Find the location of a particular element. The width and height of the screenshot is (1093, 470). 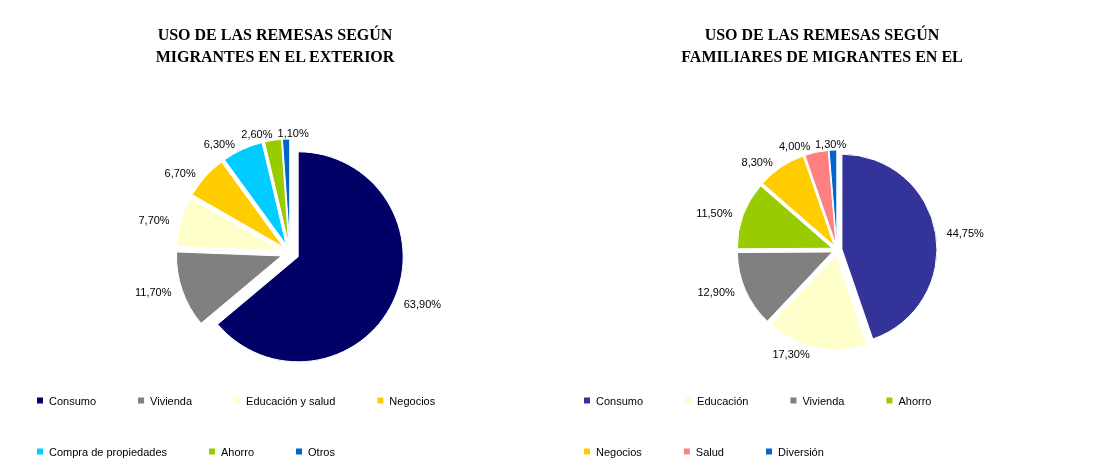

data-label: 17,30% is located at coordinates (791, 353).